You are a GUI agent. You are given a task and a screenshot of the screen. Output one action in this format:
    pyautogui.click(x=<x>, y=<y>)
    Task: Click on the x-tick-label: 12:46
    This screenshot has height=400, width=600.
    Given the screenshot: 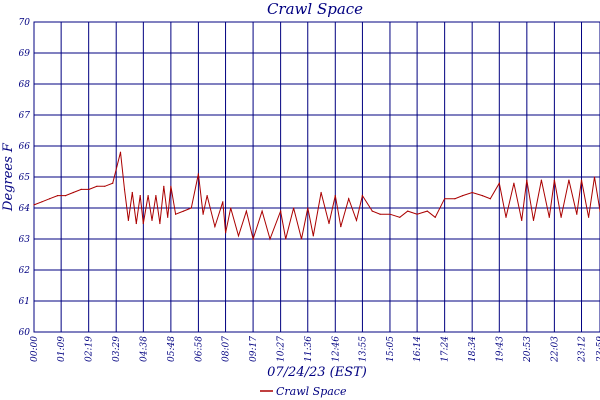 What is the action you would take?
    pyautogui.click(x=336, y=349)
    